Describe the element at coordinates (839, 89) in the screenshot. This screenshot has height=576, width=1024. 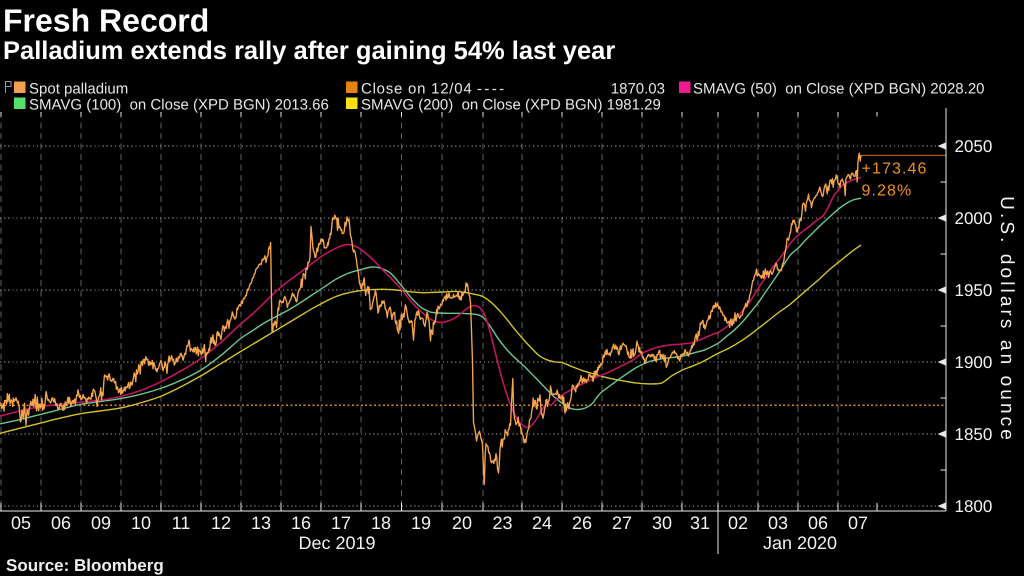
I see `svg-text:SMAVG (50) on Close (XPD BGN): SMAVG (50) on Close (XPD BGN) 2028.20` at that location.